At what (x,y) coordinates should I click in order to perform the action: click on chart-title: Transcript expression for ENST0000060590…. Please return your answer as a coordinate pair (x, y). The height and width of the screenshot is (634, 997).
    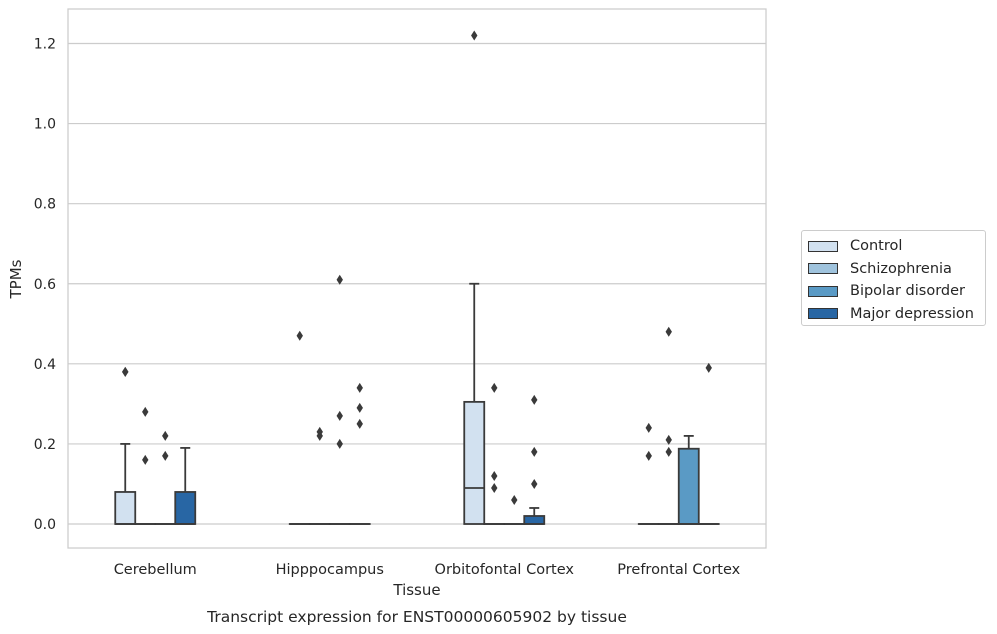
    Looking at the image, I should click on (416, 617).